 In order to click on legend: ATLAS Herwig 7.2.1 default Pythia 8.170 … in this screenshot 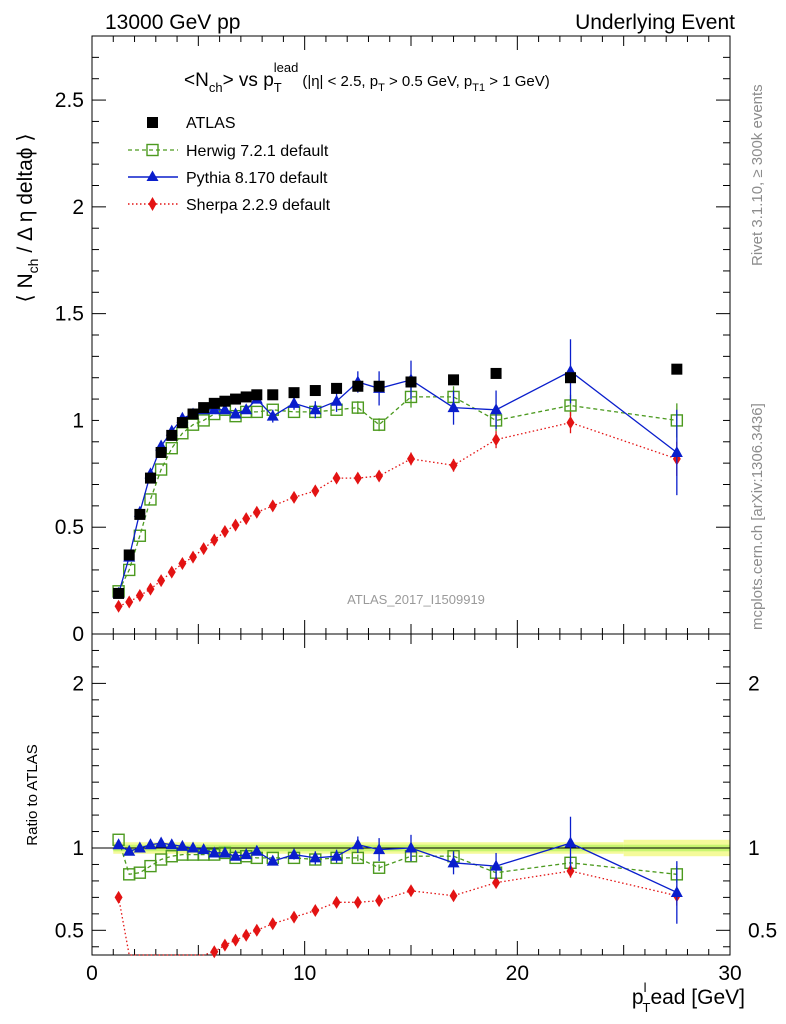, I will do `click(229, 164)`.